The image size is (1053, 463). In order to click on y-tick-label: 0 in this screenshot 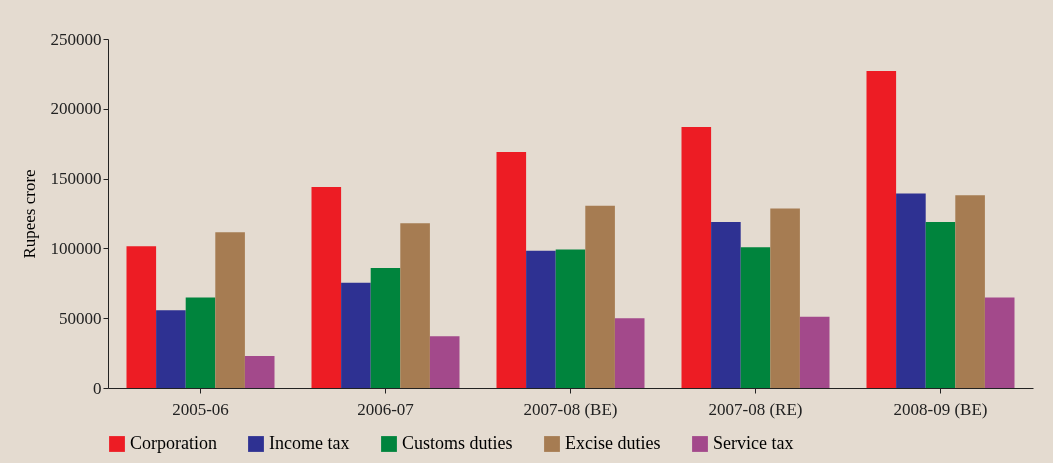, I will do `click(97, 388)`.